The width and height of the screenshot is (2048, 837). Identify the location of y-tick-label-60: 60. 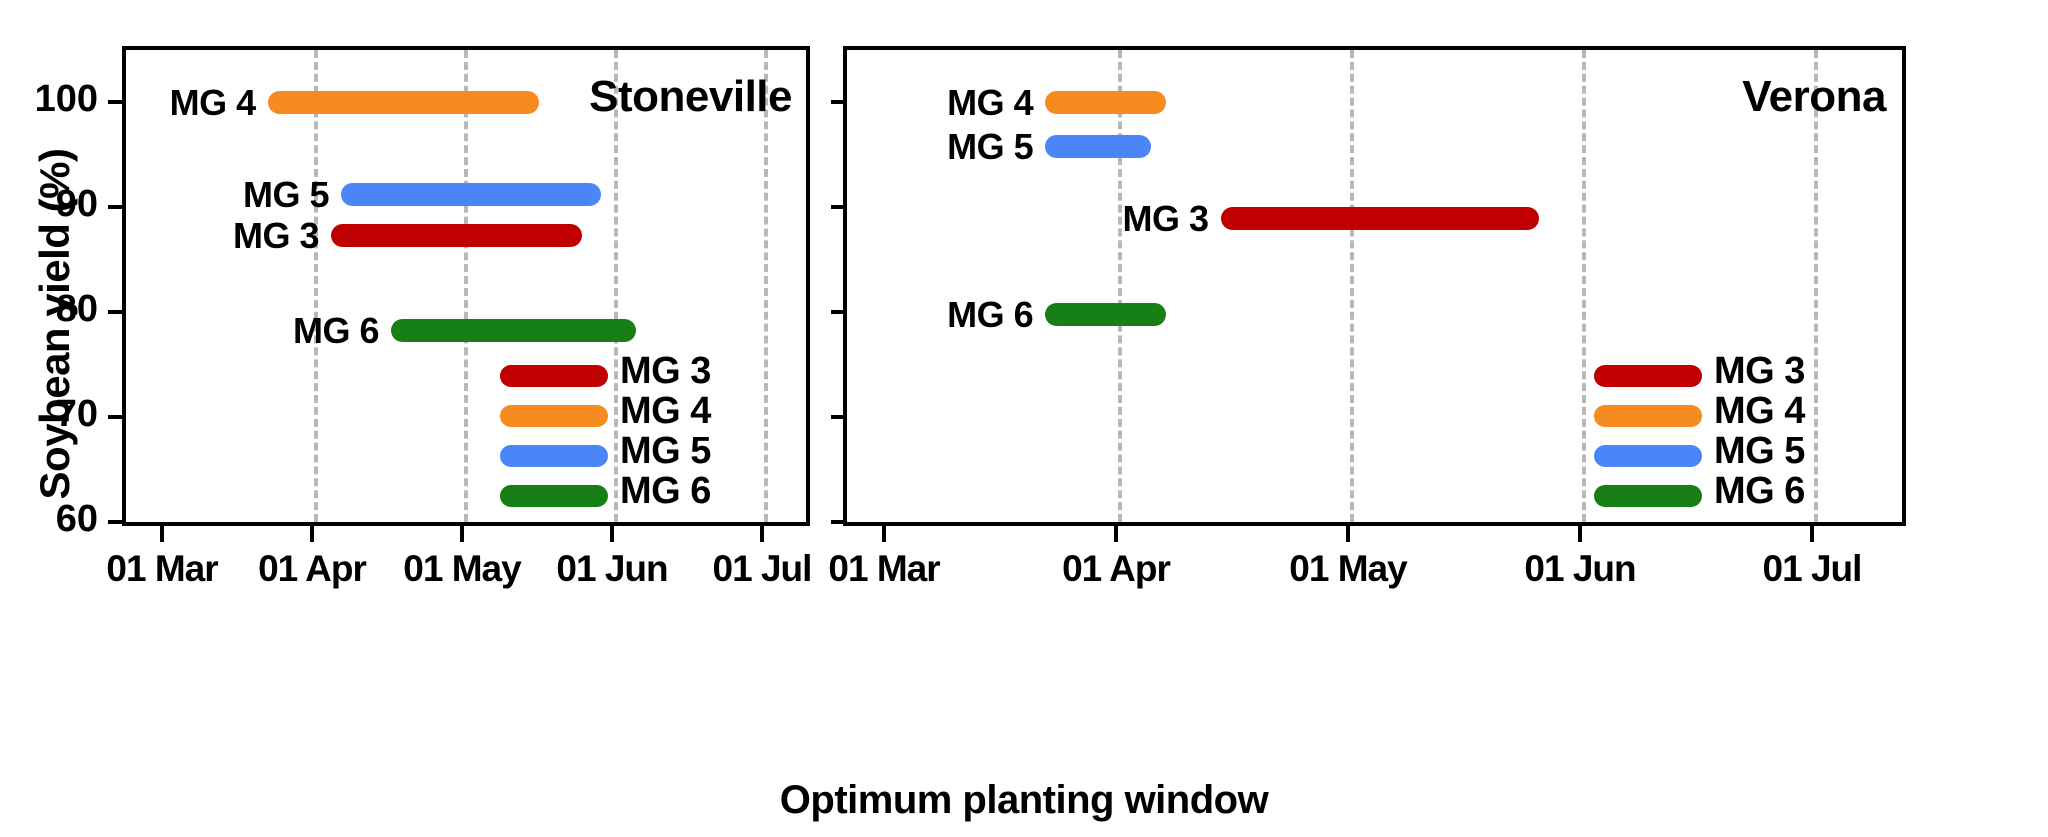
(76, 519).